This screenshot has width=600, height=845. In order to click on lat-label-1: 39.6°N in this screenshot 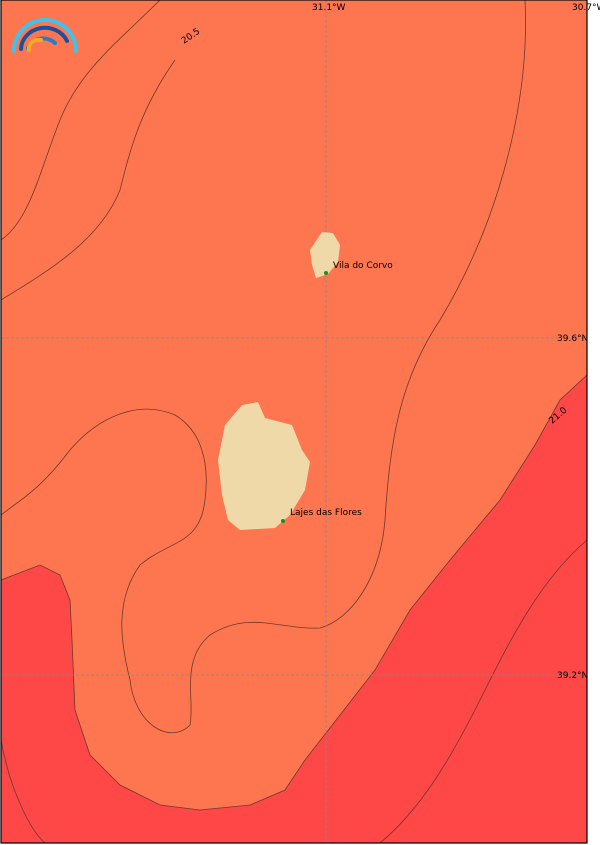, I will do `click(572, 339)`.